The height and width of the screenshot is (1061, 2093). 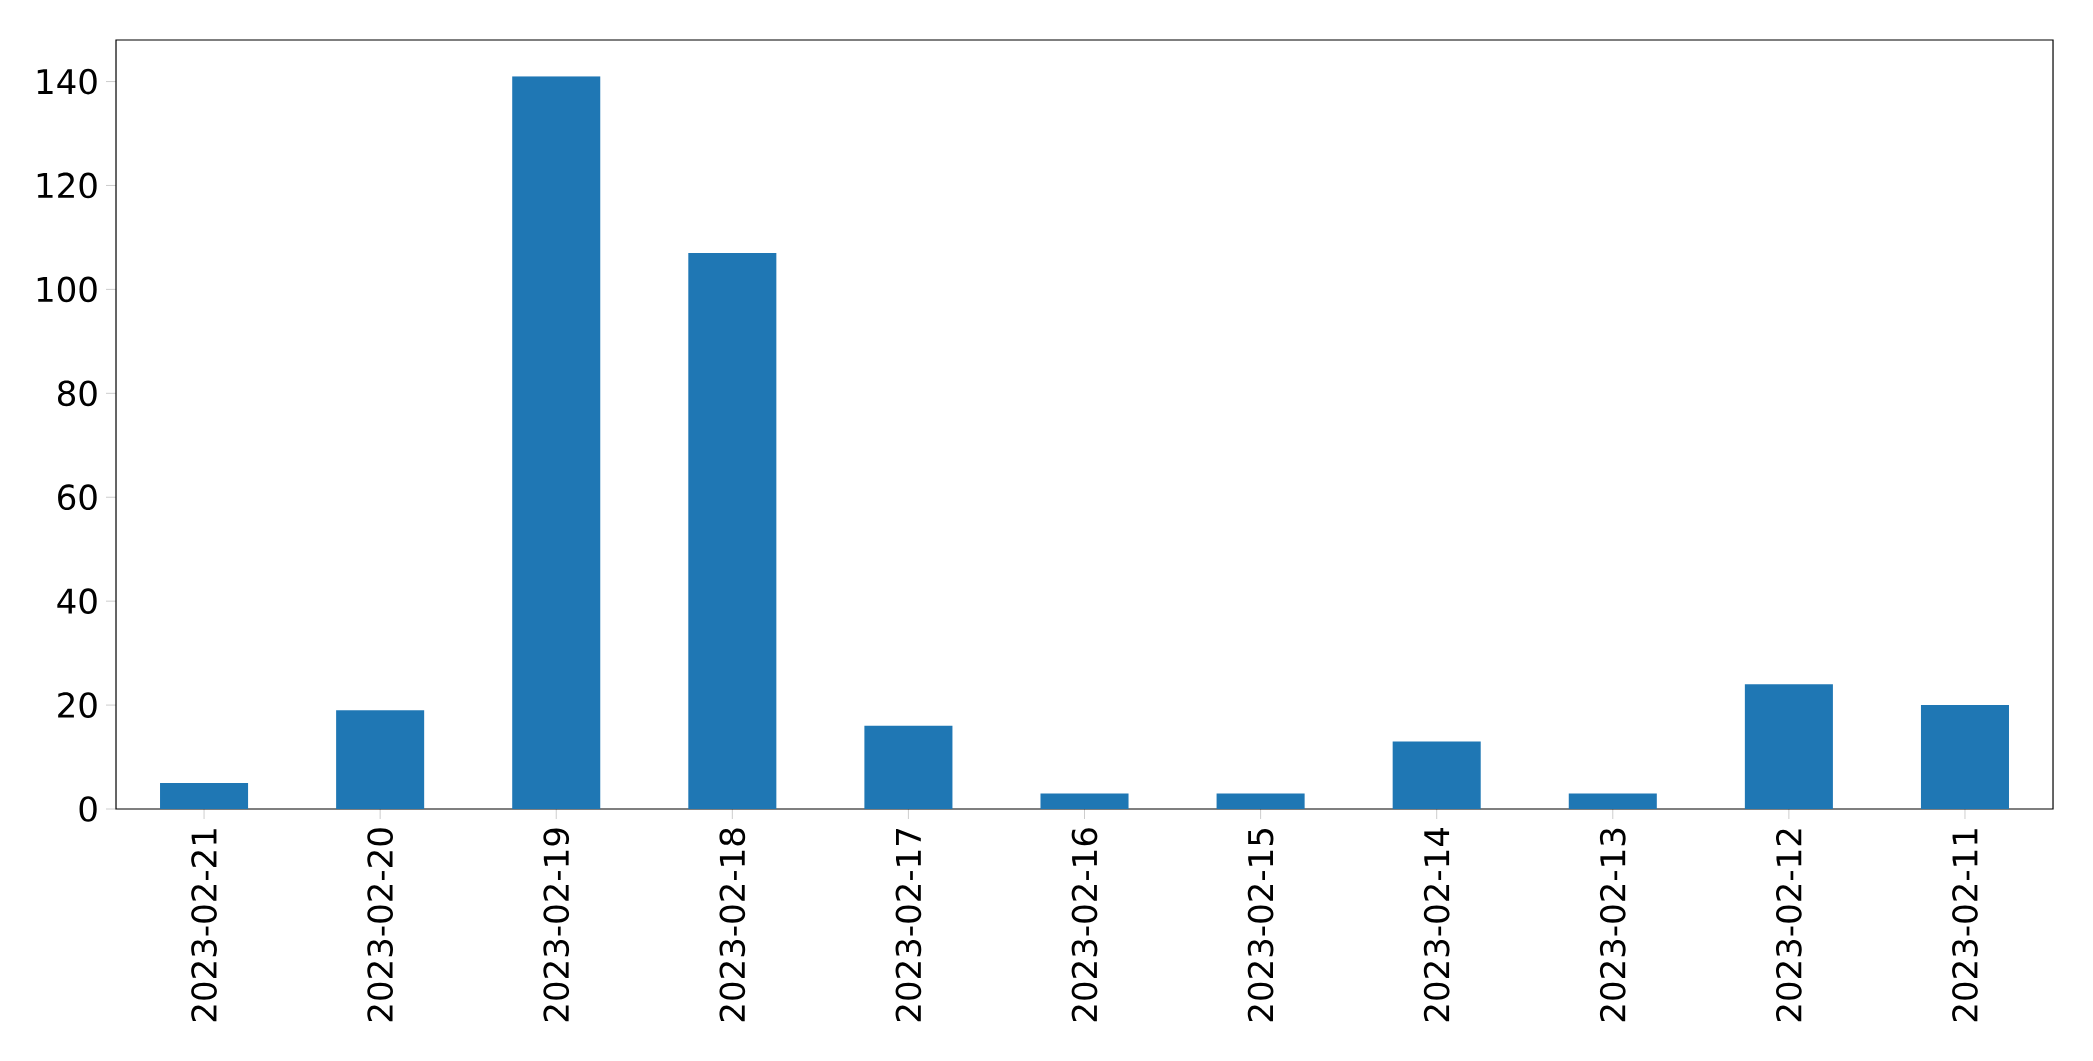 What do you see at coordinates (1789, 925) in the screenshot?
I see `x-tick-label: 2023-02-12` at bounding box center [1789, 925].